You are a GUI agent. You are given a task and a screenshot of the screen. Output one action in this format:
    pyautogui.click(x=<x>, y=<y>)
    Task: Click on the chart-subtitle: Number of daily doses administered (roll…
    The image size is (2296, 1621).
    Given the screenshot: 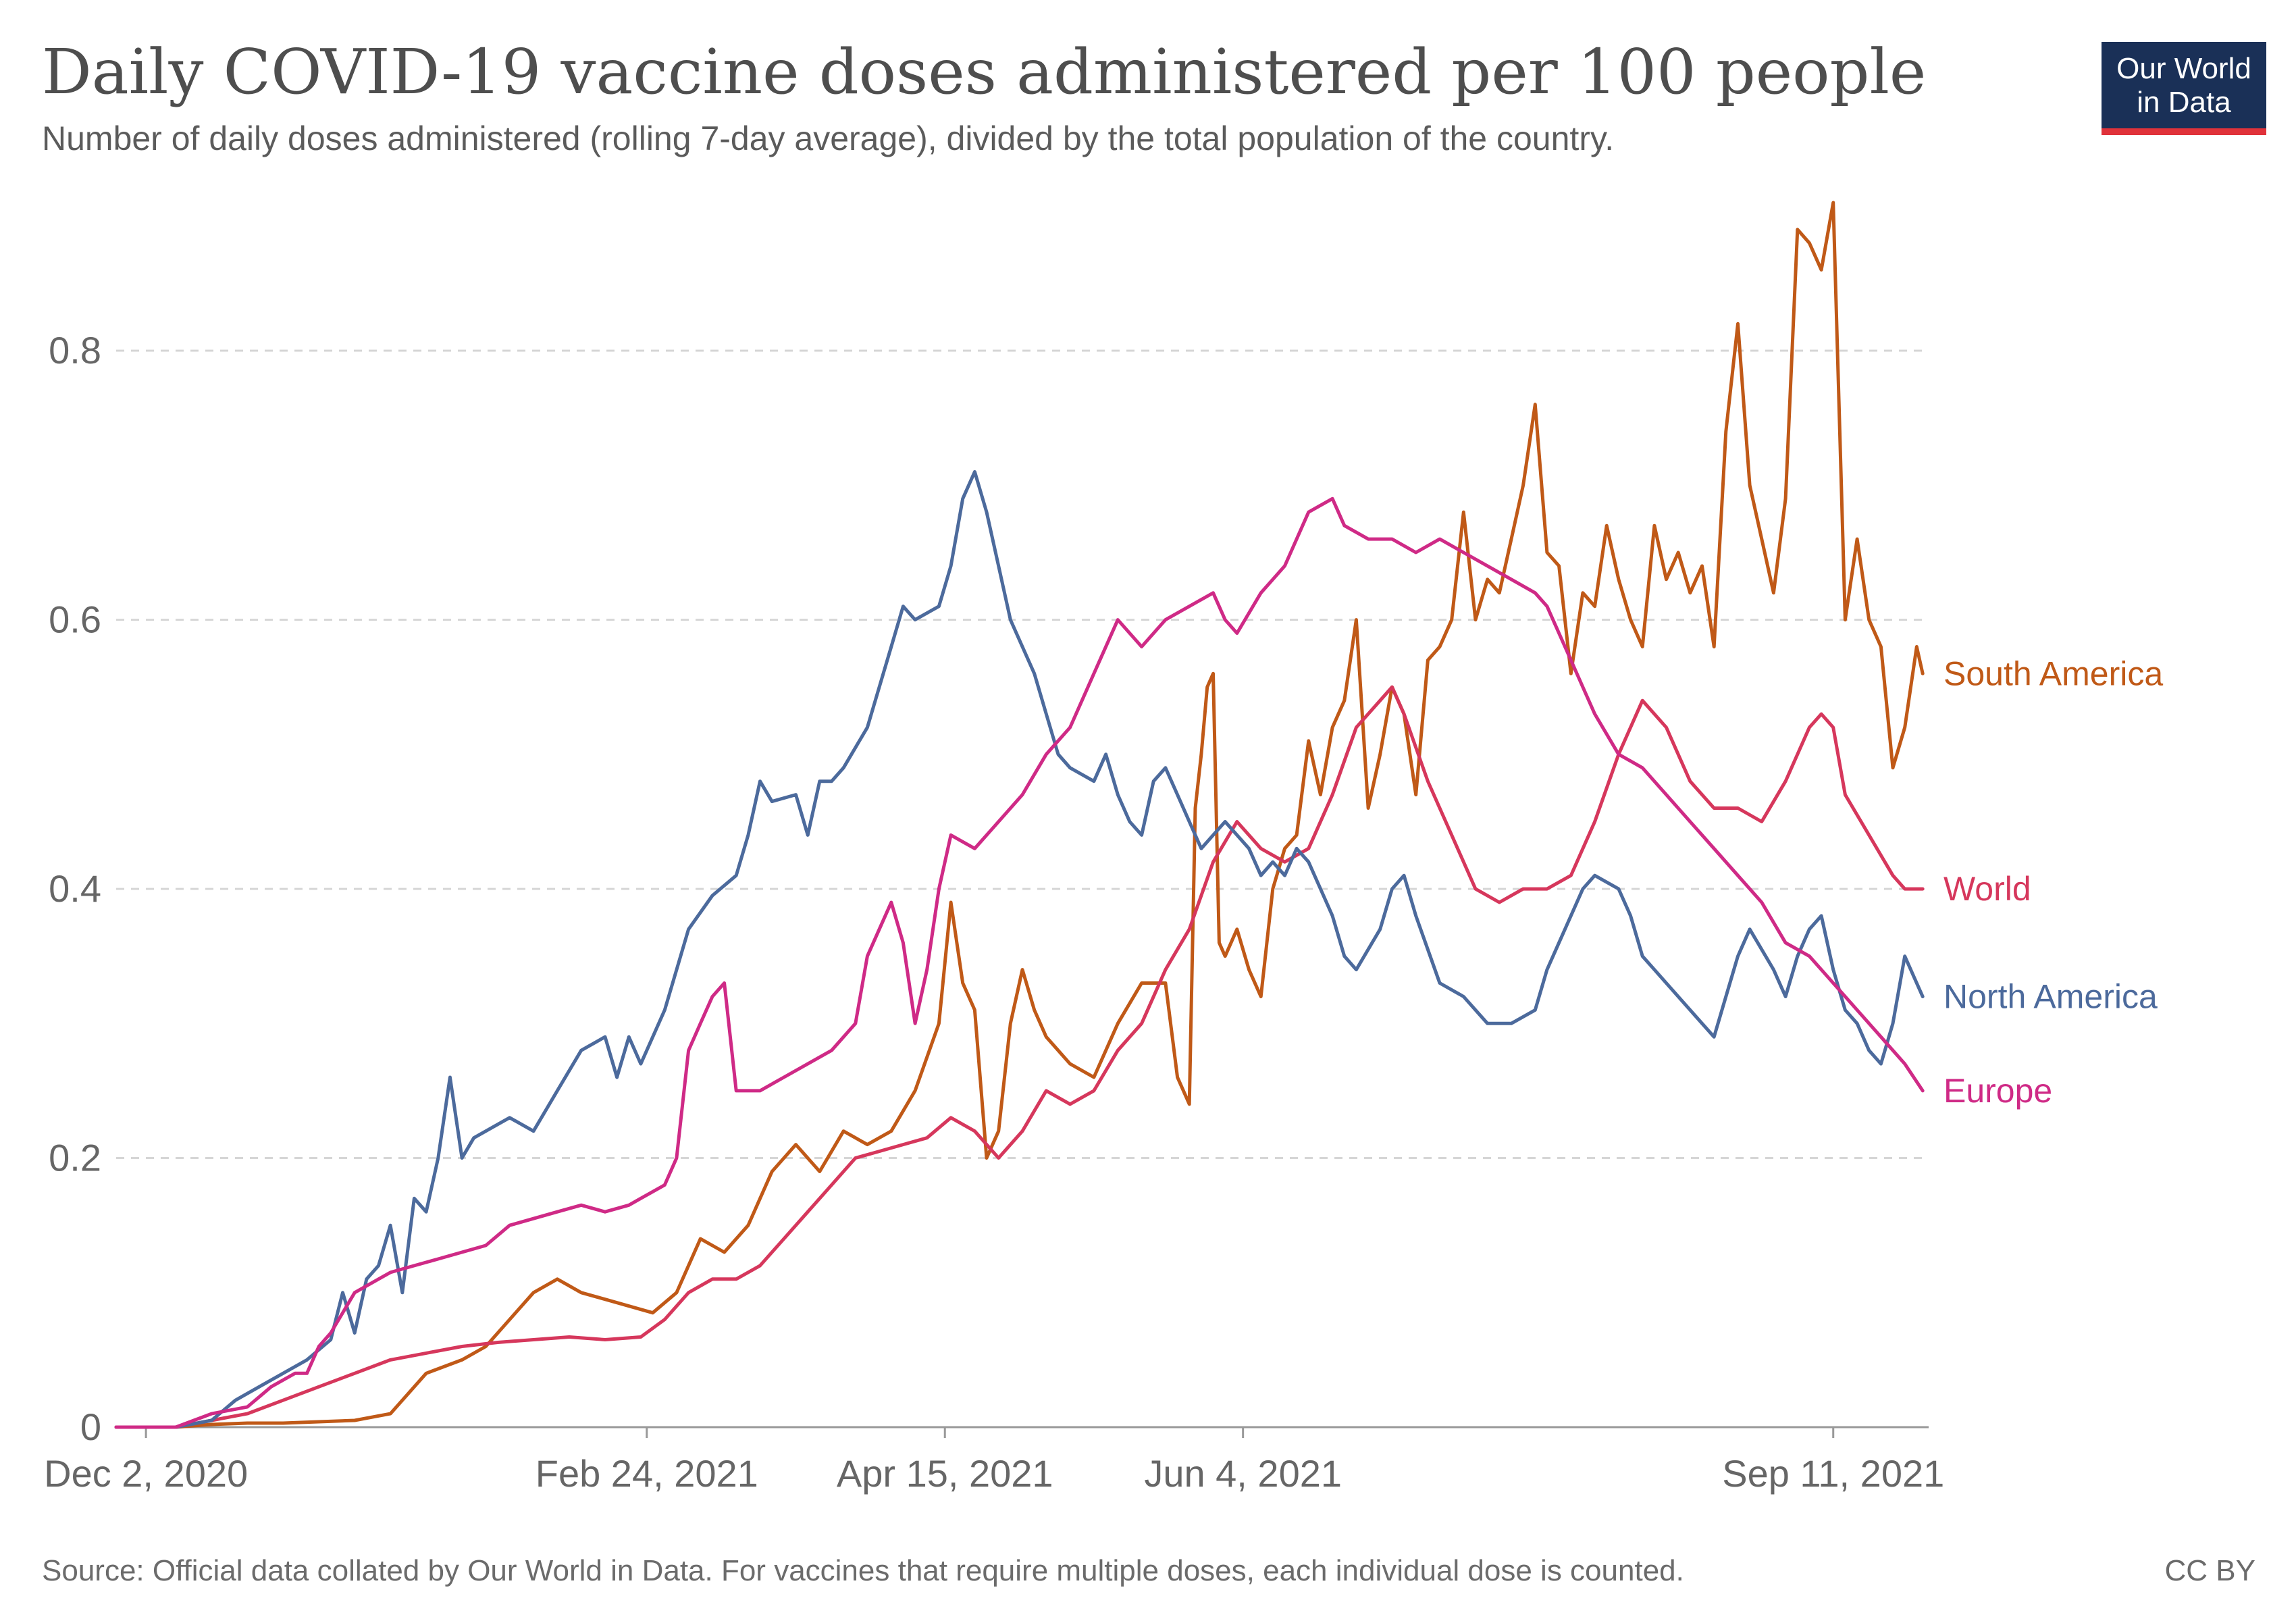 What is the action you would take?
    pyautogui.click(x=828, y=138)
    